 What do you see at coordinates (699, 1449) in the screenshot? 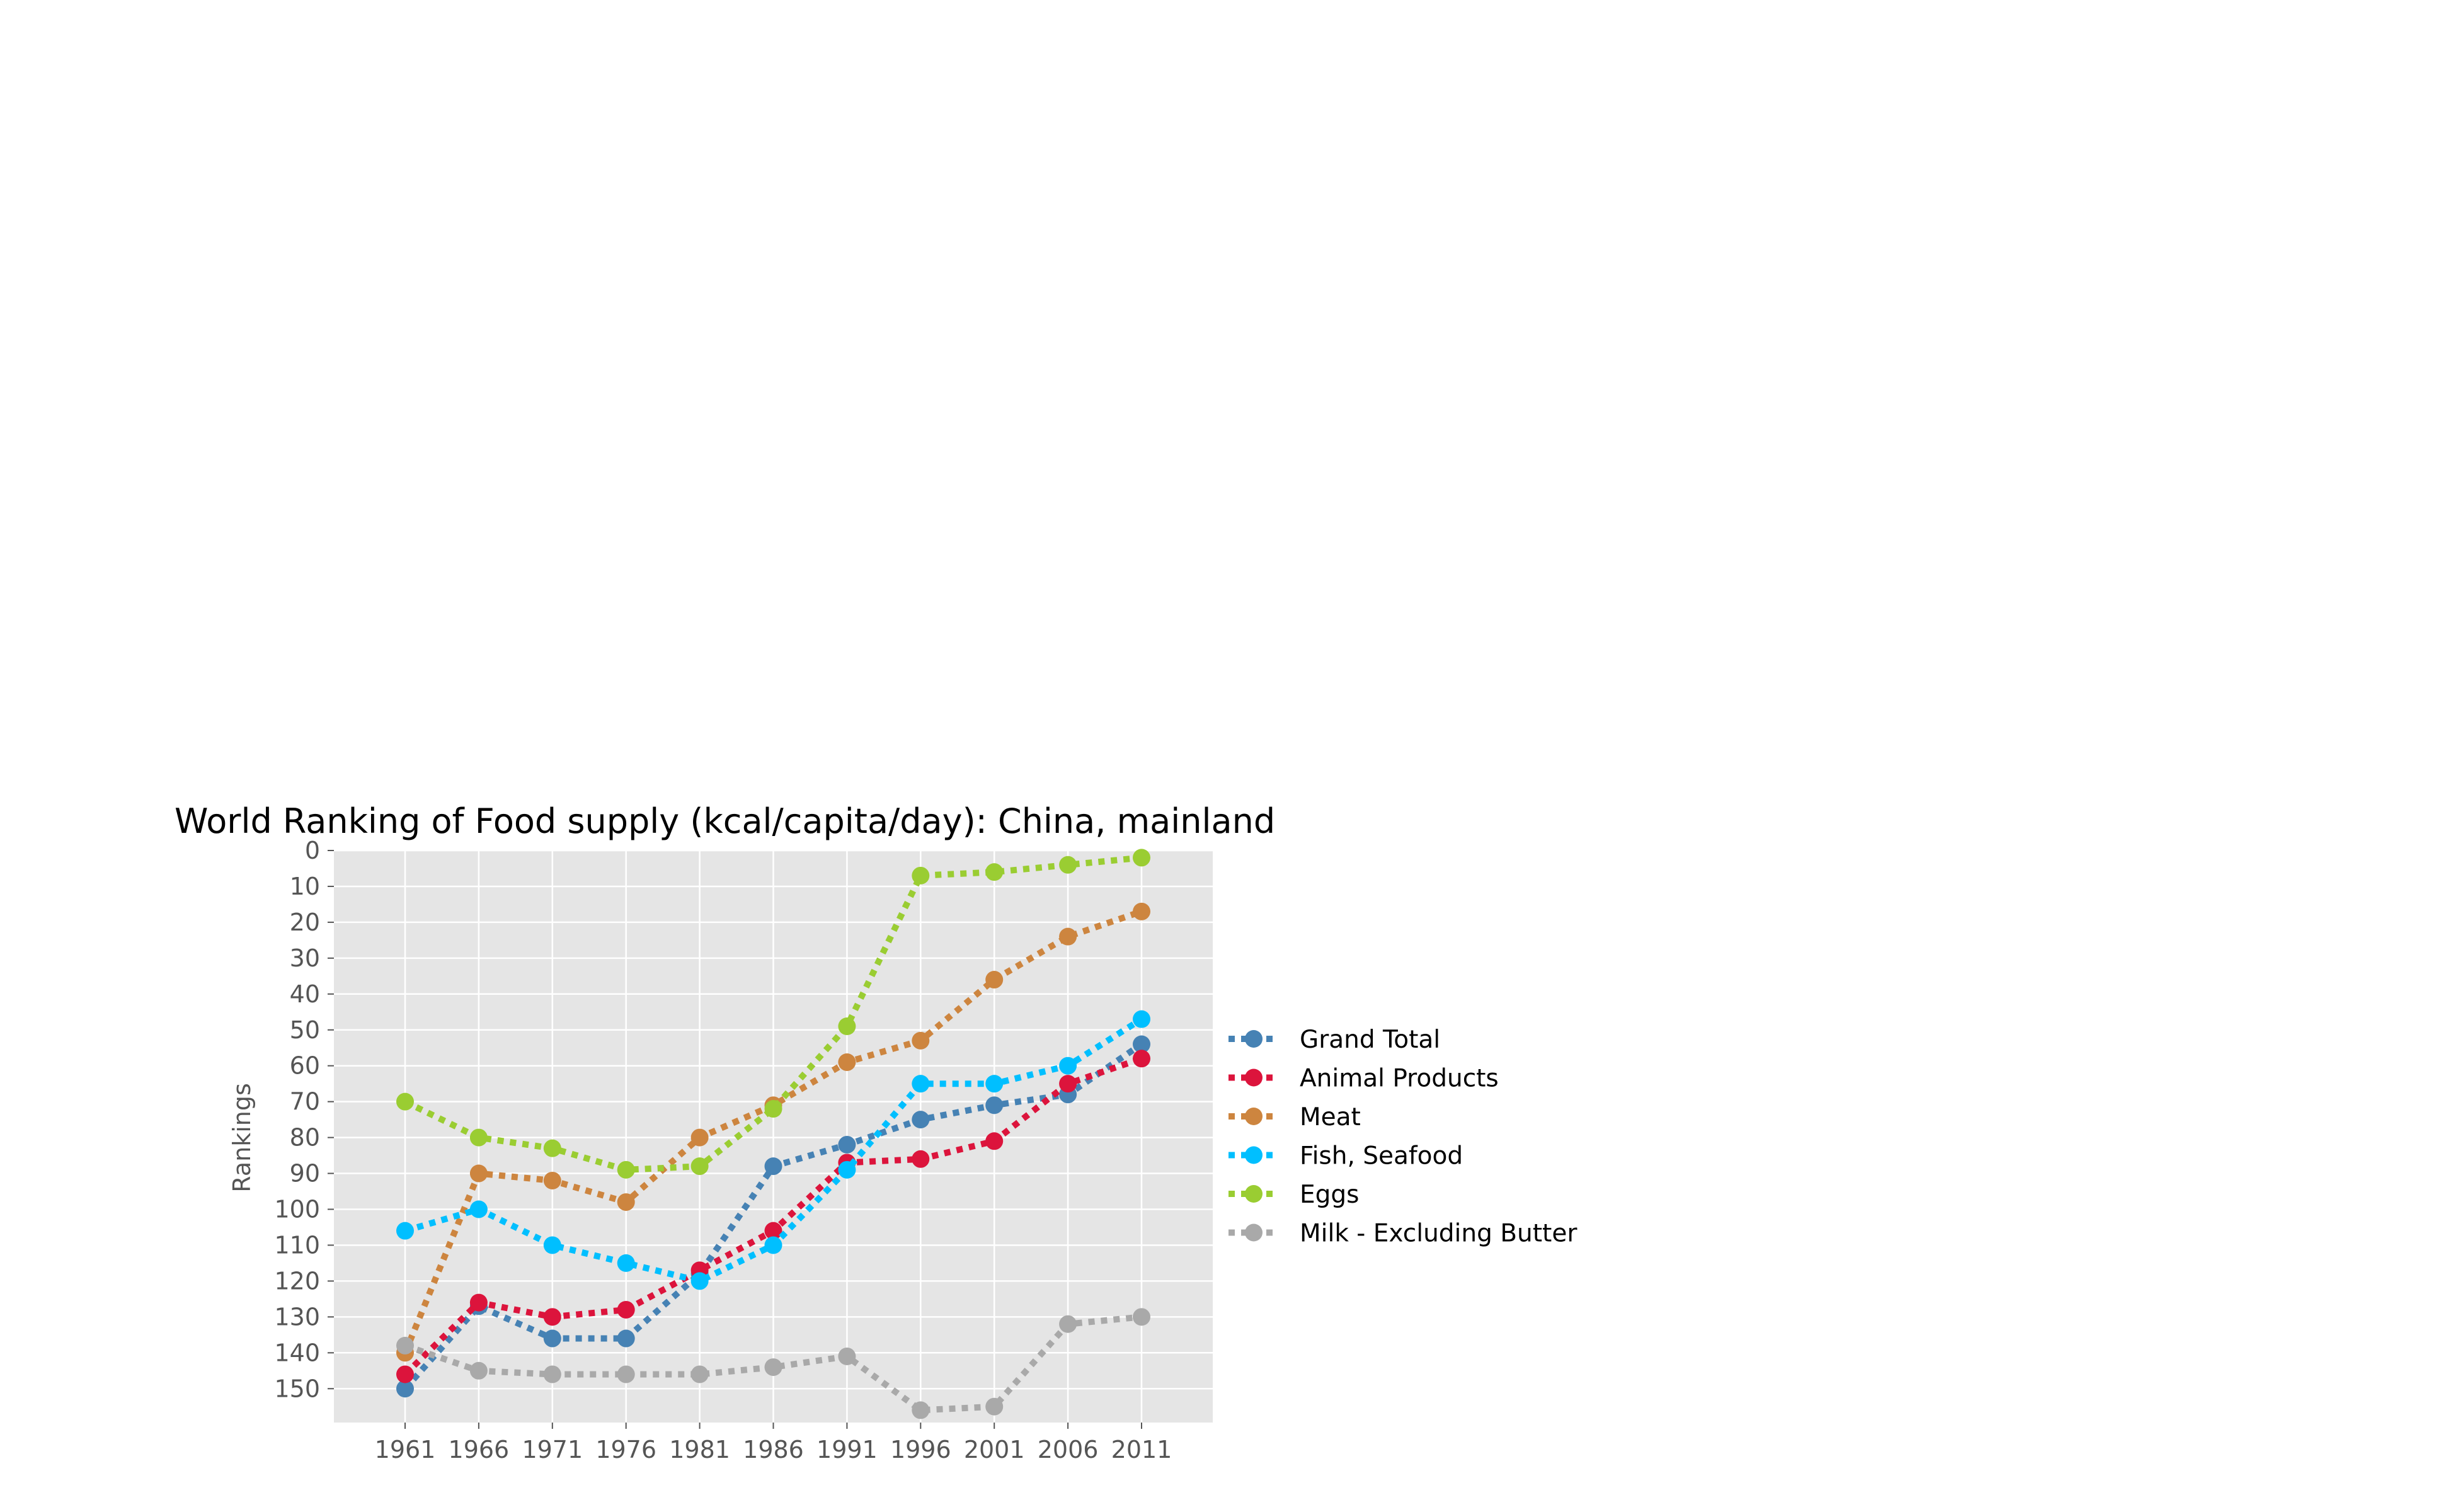
I see `x-tick-label: 1981` at bounding box center [699, 1449].